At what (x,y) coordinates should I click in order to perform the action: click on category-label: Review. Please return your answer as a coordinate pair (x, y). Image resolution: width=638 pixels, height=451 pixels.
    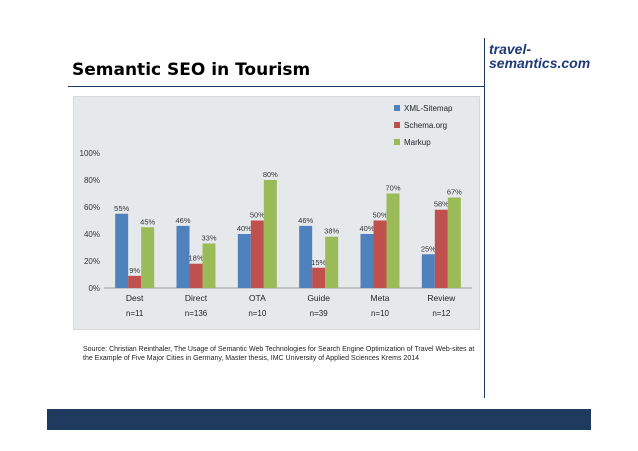
    Looking at the image, I should click on (441, 298).